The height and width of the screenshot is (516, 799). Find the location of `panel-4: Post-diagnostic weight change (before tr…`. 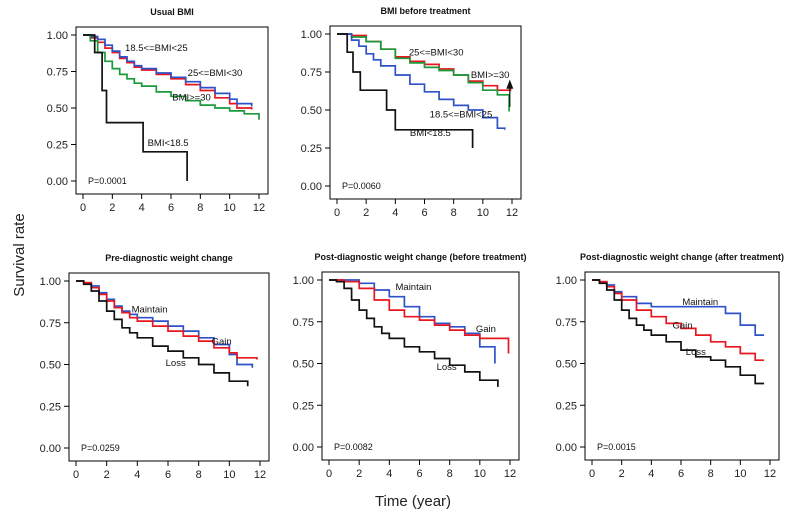

panel-4: Post-diagnostic weight change (before tr… is located at coordinates (410, 366).